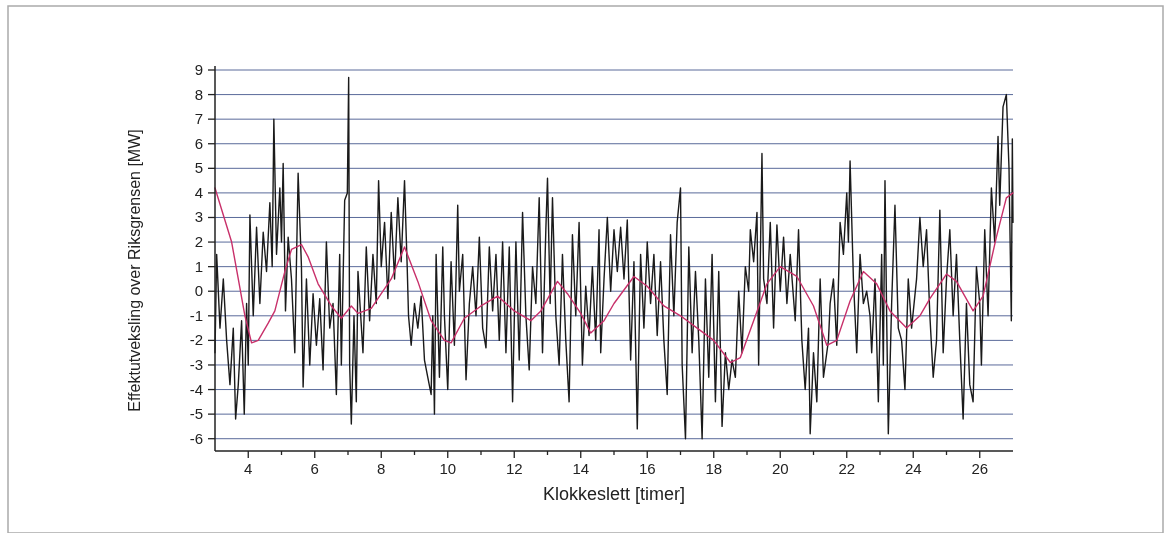  Describe the element at coordinates (847, 468) in the screenshot. I see `x-tick-label: 22` at that location.